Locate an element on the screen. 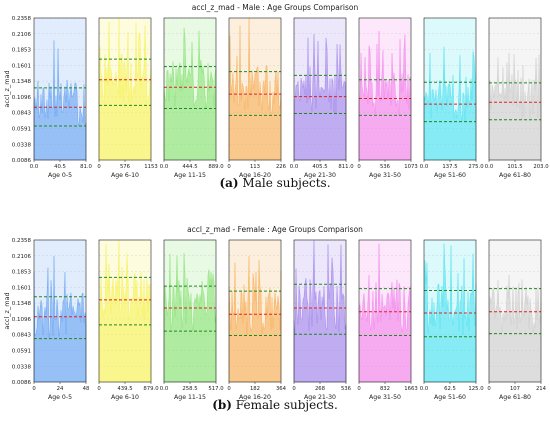 The image size is (550, 425). x-tick-label: 125.0 is located at coordinates (476, 389).